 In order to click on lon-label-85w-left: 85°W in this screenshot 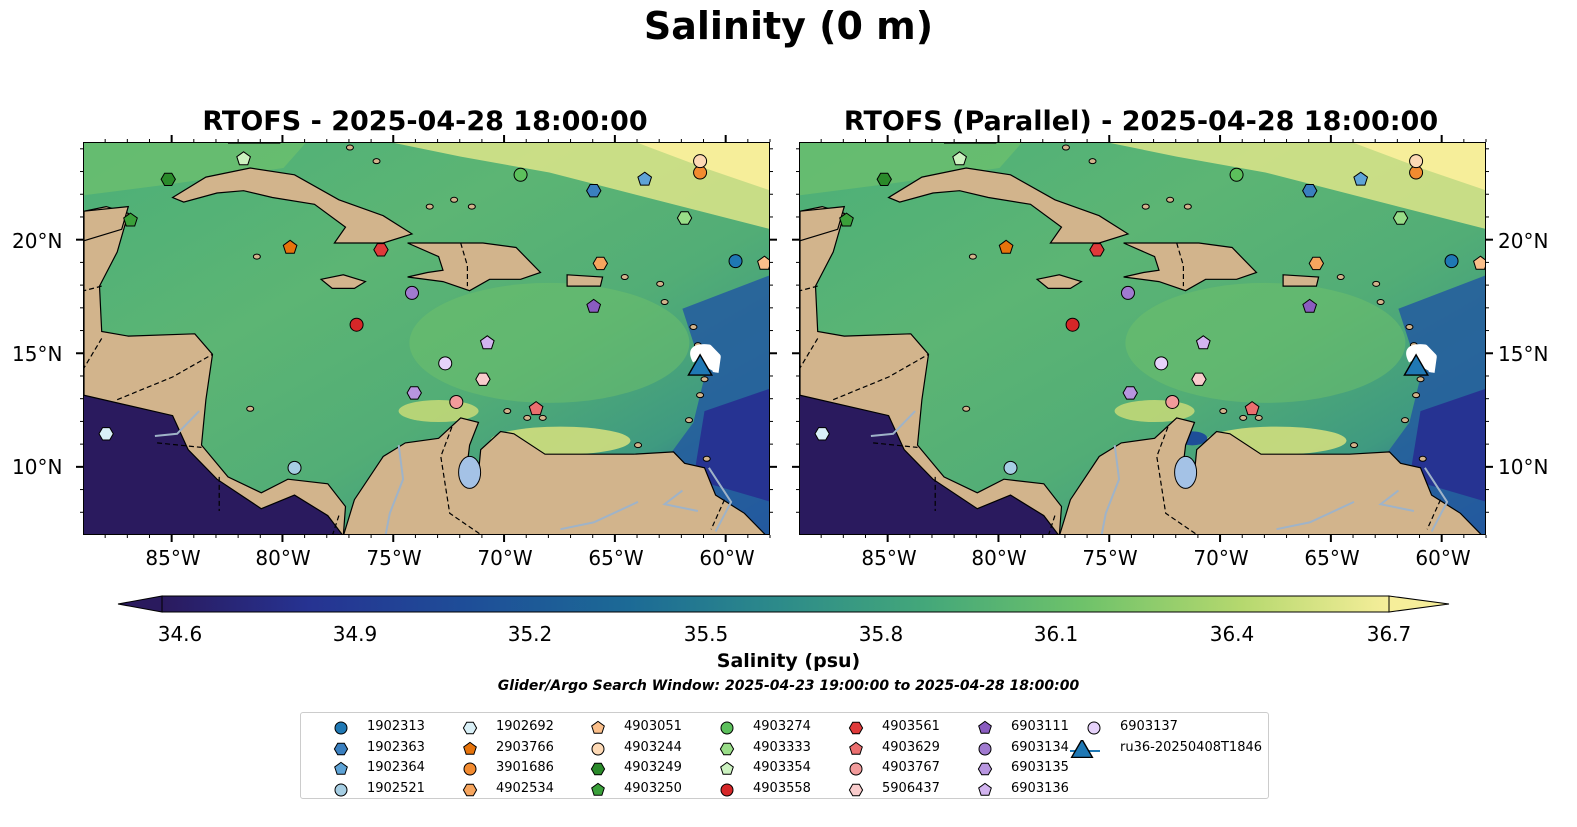, I will do `click(173, 558)`.